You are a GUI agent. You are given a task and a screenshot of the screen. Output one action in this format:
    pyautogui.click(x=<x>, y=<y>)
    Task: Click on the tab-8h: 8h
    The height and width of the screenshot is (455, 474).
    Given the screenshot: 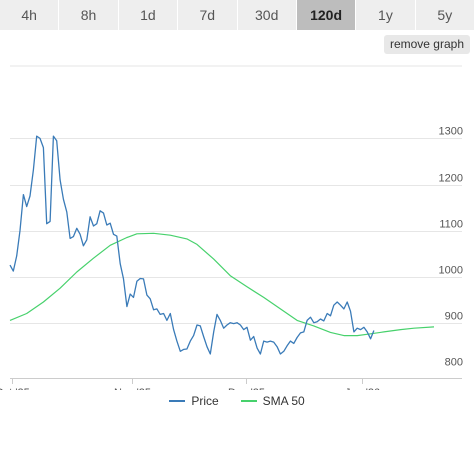 What is the action you would take?
    pyautogui.click(x=89, y=15)
    